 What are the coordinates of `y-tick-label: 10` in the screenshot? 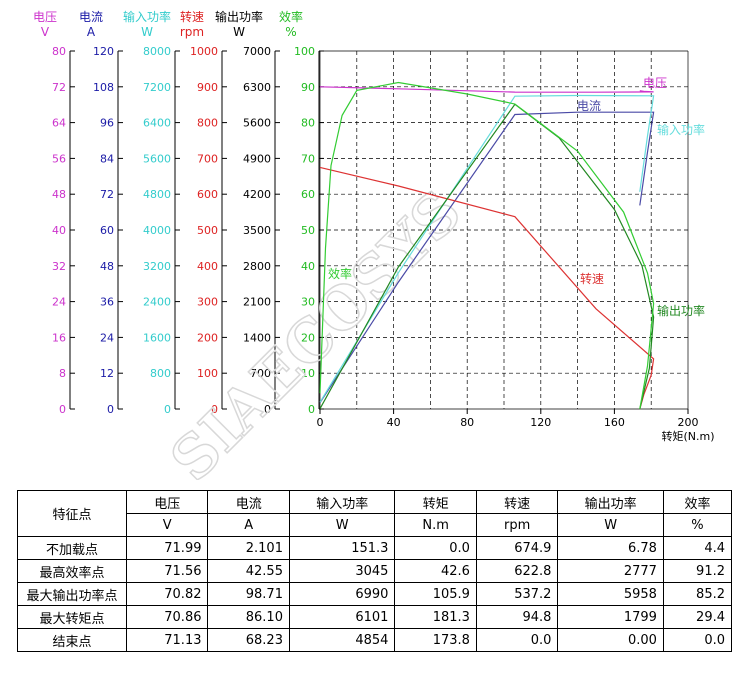 It's located at (308, 373).